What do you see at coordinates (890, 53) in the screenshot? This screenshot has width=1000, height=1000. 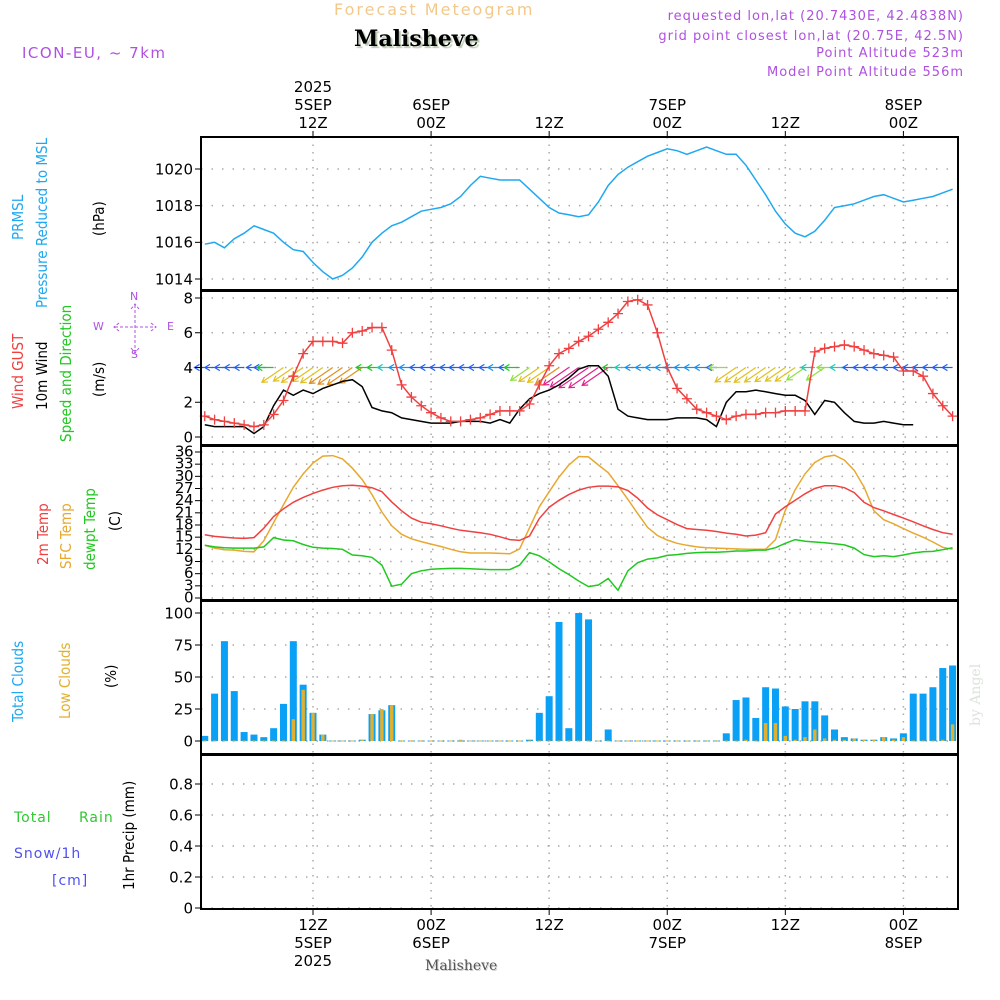 I see `point-altitude: Point Altitude 523m` at bounding box center [890, 53].